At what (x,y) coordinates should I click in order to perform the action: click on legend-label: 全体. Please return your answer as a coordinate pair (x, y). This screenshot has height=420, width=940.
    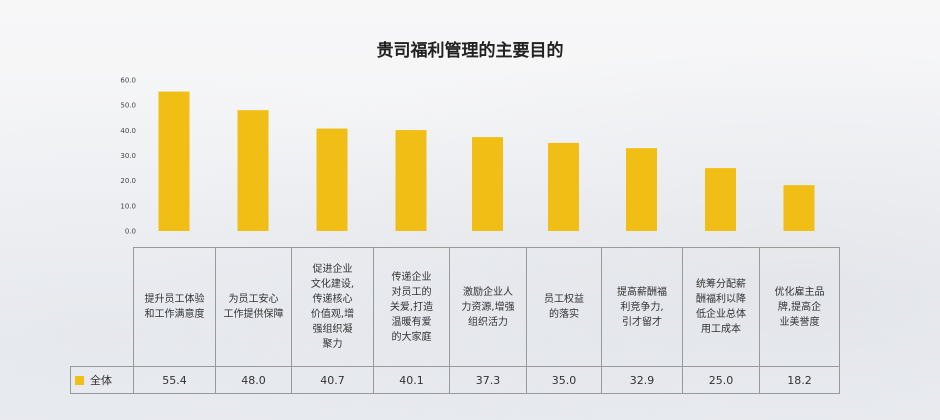
    Looking at the image, I should click on (101, 380).